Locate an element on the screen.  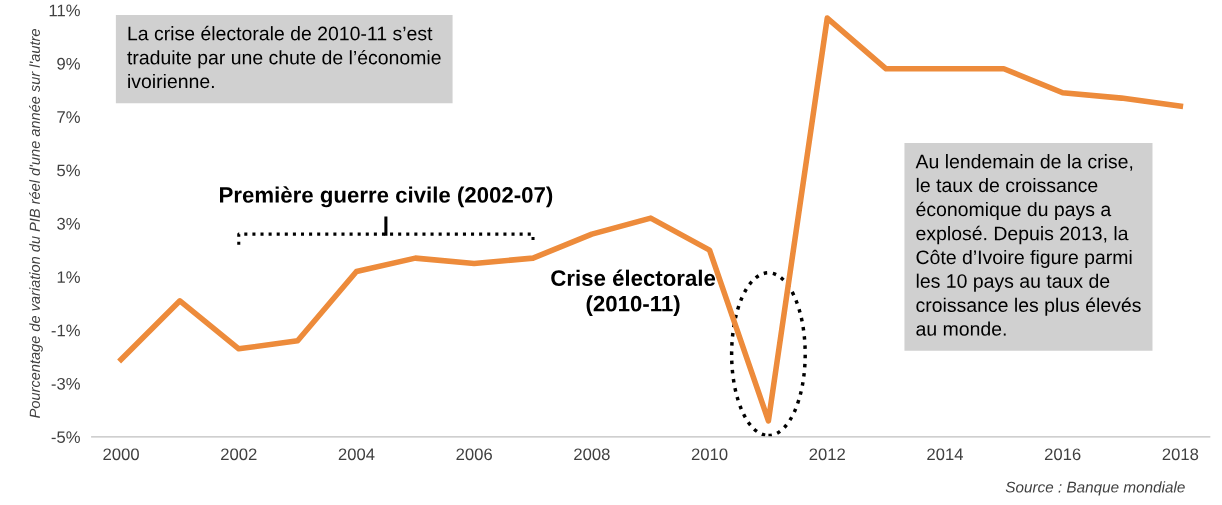
x-tick-label: 2002 is located at coordinates (239, 454).